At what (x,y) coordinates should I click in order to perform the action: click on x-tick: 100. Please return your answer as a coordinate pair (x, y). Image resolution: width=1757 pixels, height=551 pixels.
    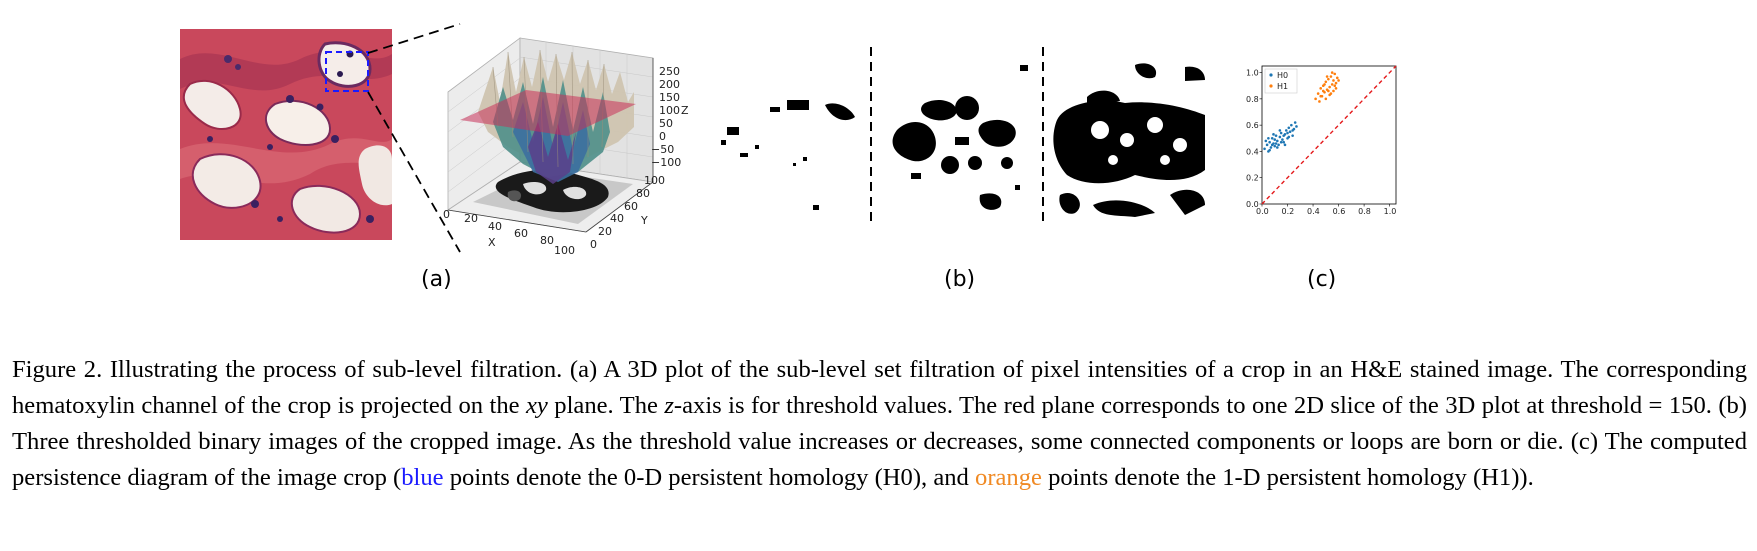
    Looking at the image, I should click on (564, 250).